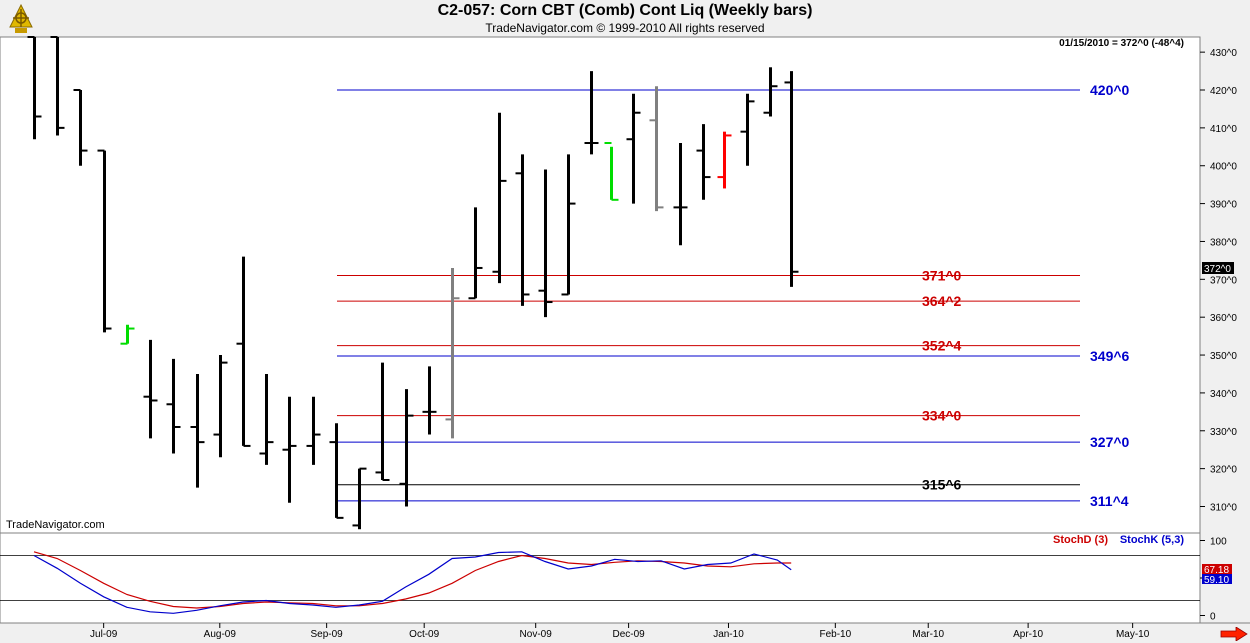 The height and width of the screenshot is (643, 1250). I want to click on watermark: TradeNavigator.com, so click(55, 525).